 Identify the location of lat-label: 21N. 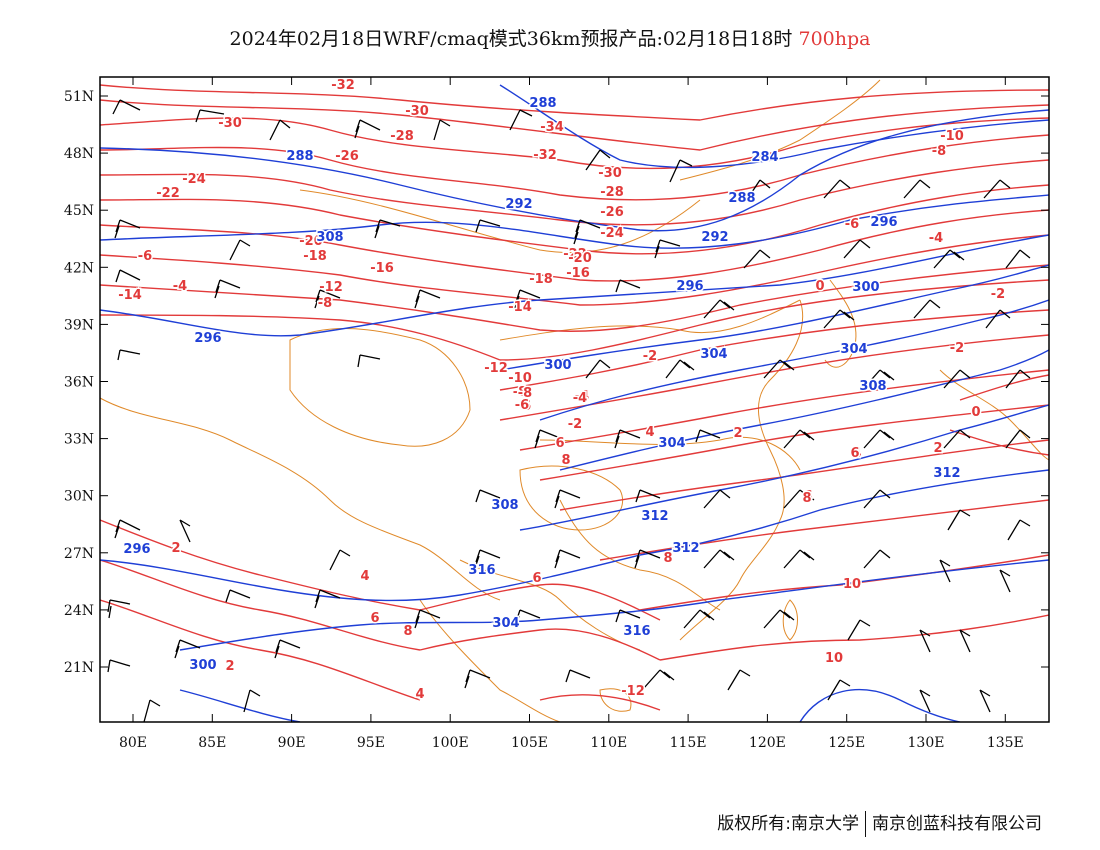
(79, 668).